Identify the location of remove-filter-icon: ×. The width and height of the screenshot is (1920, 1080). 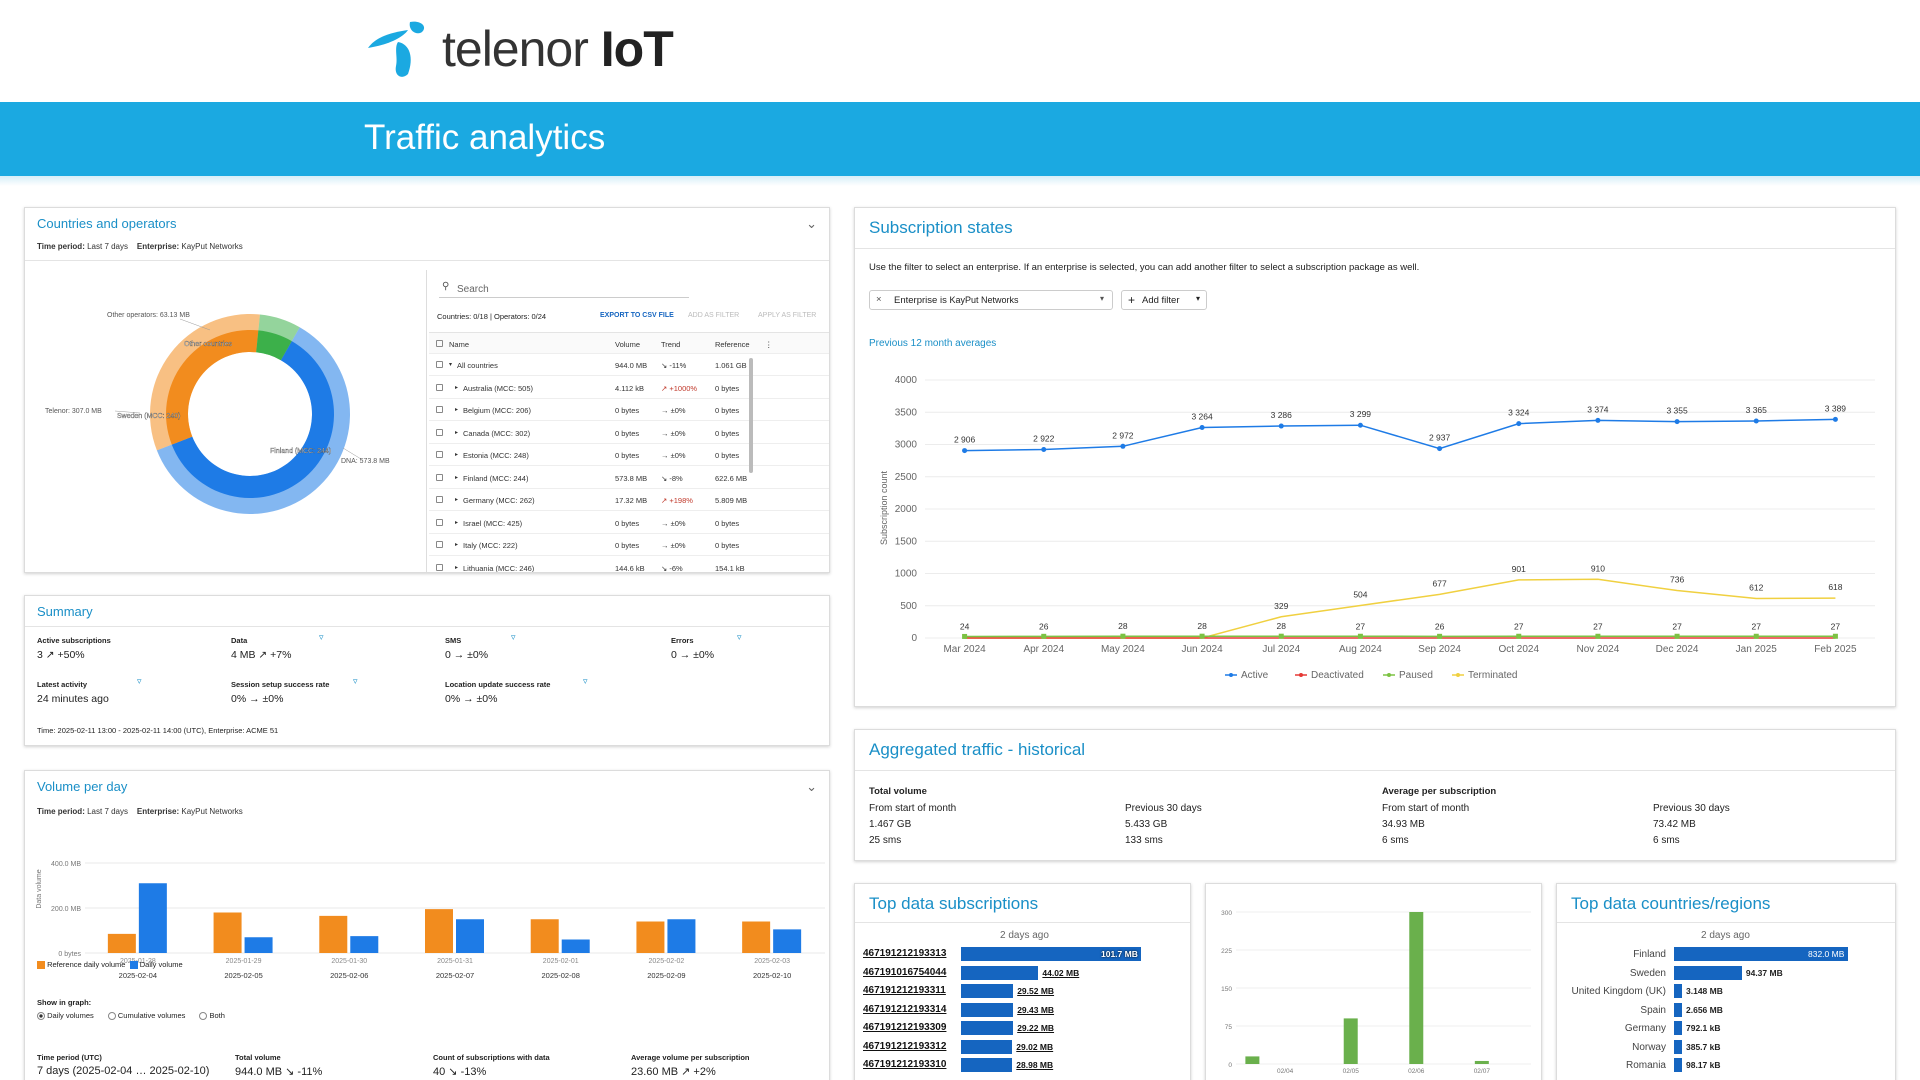
(879, 299).